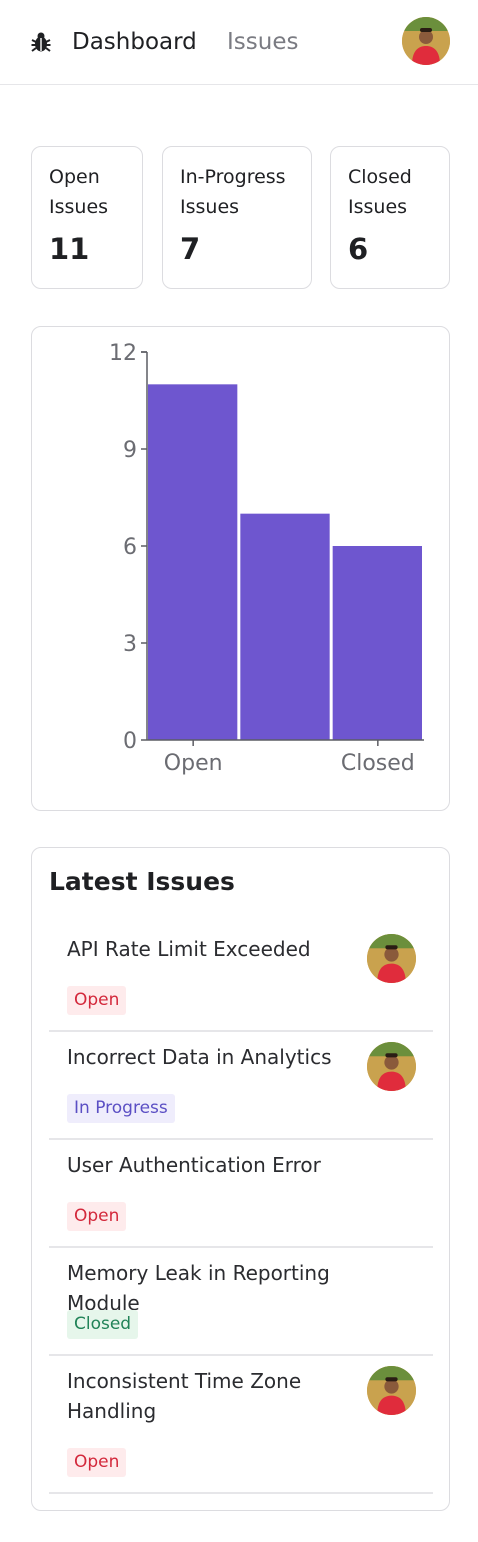  I want to click on status-badge: Closed, so click(103, 1324).